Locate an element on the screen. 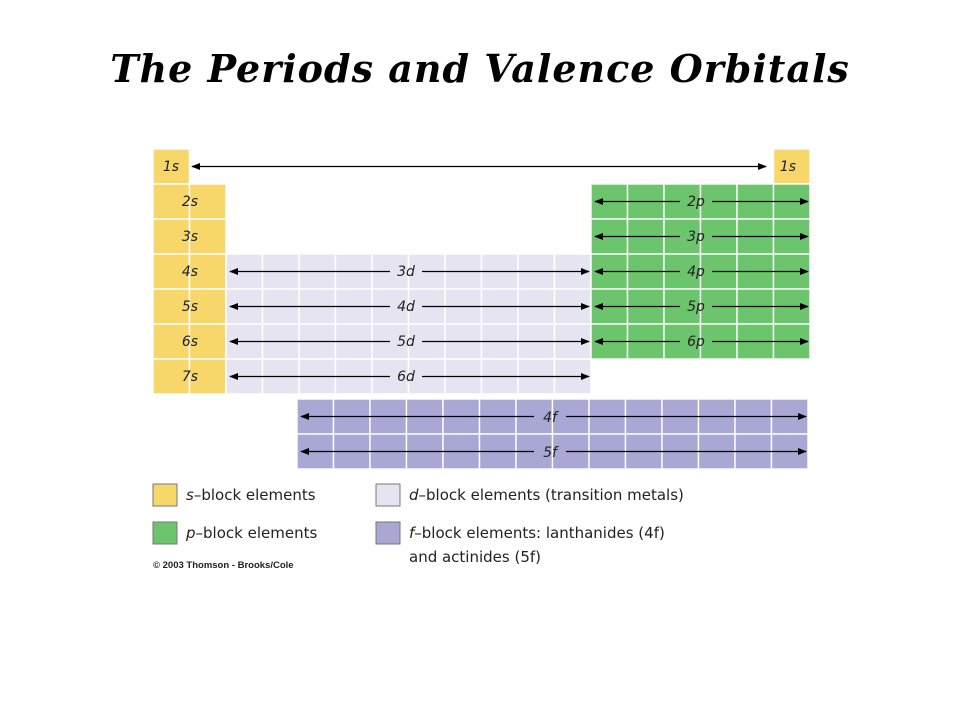 This screenshot has width=960, height=720. label-s-row: 4s is located at coordinates (190, 272).